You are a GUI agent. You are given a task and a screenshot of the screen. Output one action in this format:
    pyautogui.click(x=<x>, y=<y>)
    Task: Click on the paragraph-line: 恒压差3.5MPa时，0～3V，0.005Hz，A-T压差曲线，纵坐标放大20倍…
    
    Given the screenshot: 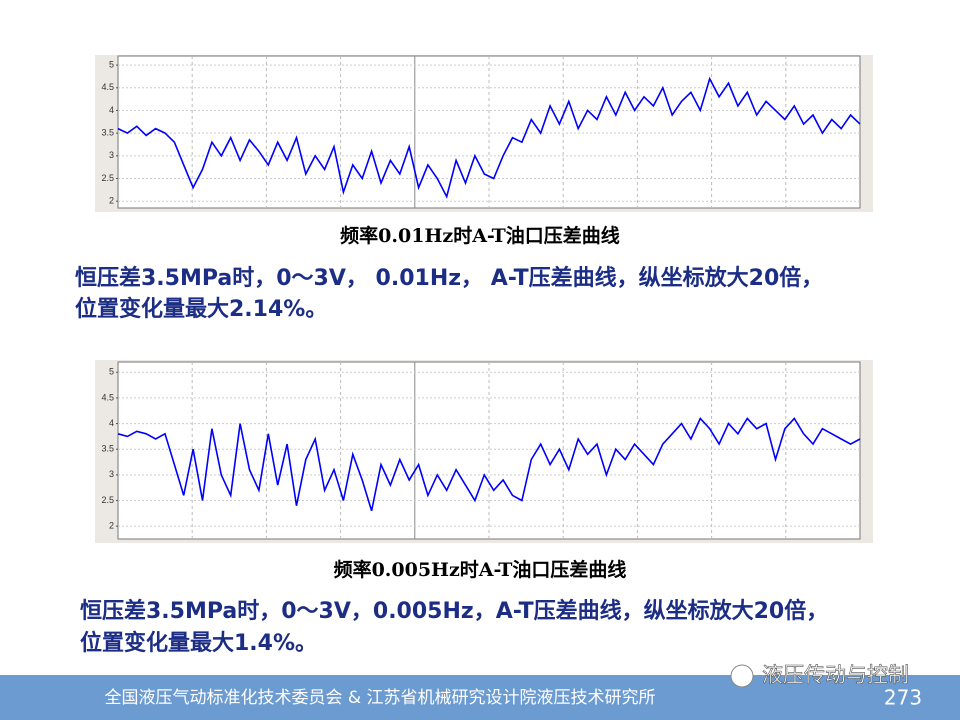 What is the action you would take?
    pyautogui.click(x=454, y=611)
    